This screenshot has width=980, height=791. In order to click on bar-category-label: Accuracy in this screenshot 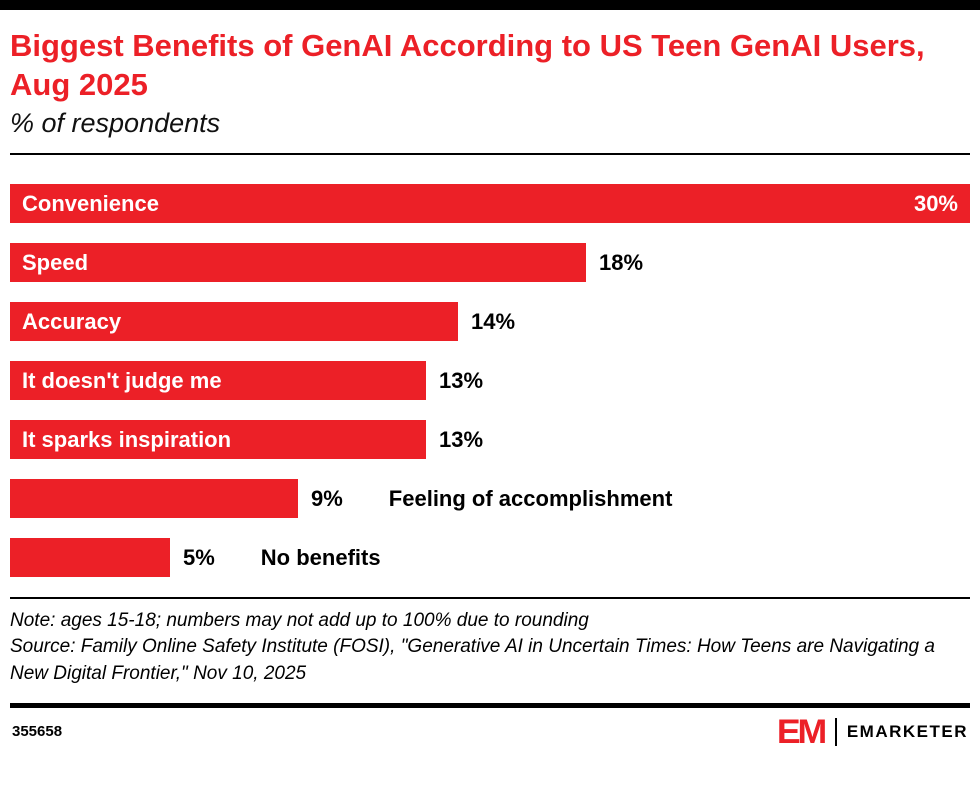, I will do `click(72, 321)`.